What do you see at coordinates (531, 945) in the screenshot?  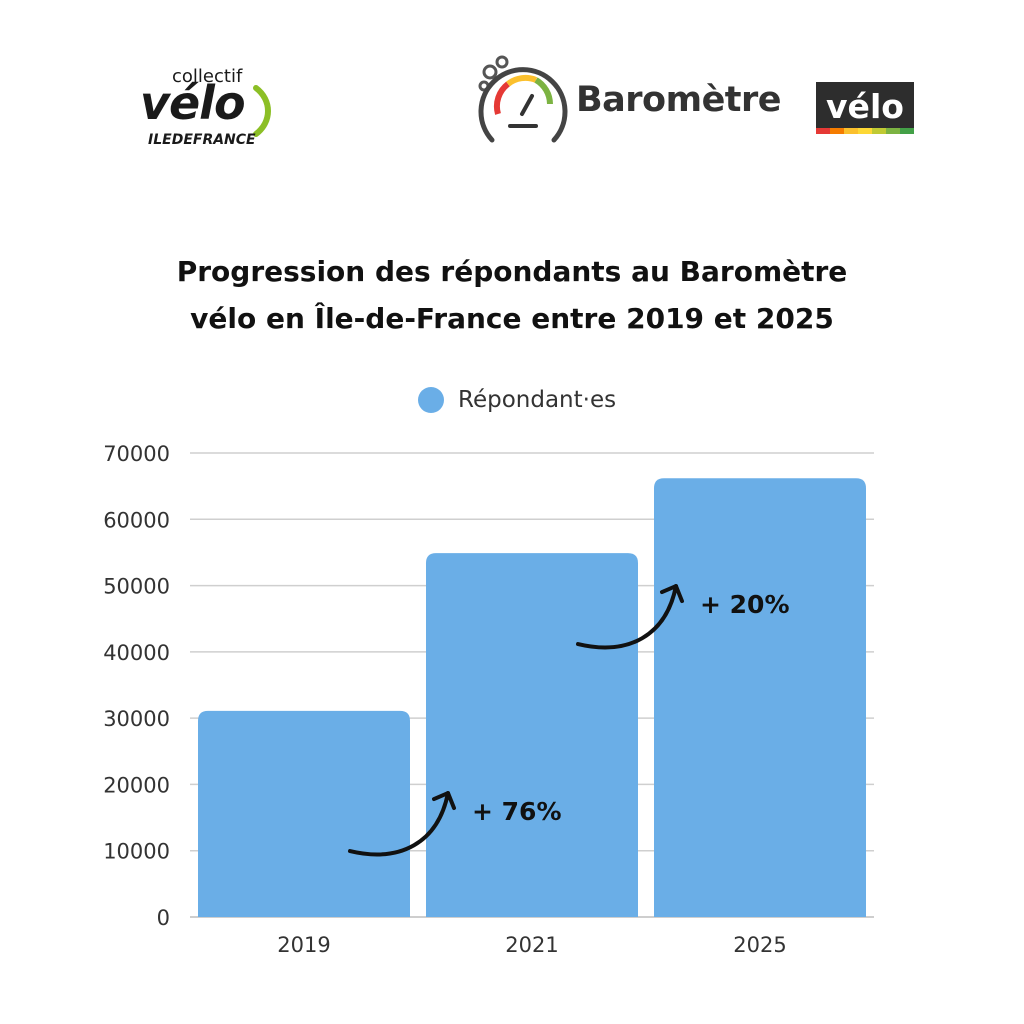 I see `x-tick-label: 2021` at bounding box center [531, 945].